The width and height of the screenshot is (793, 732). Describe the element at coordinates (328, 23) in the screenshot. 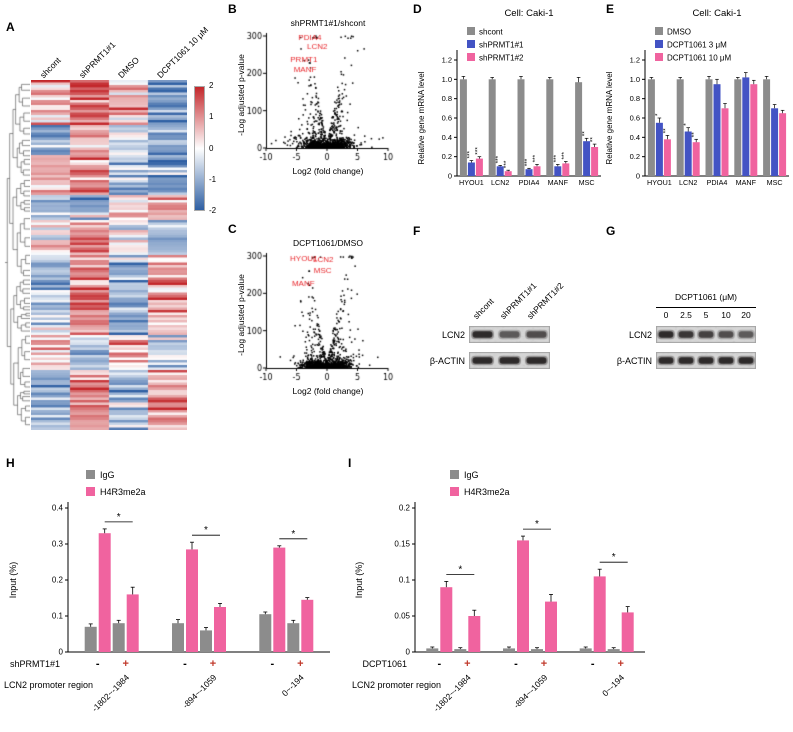

I see `chart-title: shPRMT1#1/shcont` at that location.